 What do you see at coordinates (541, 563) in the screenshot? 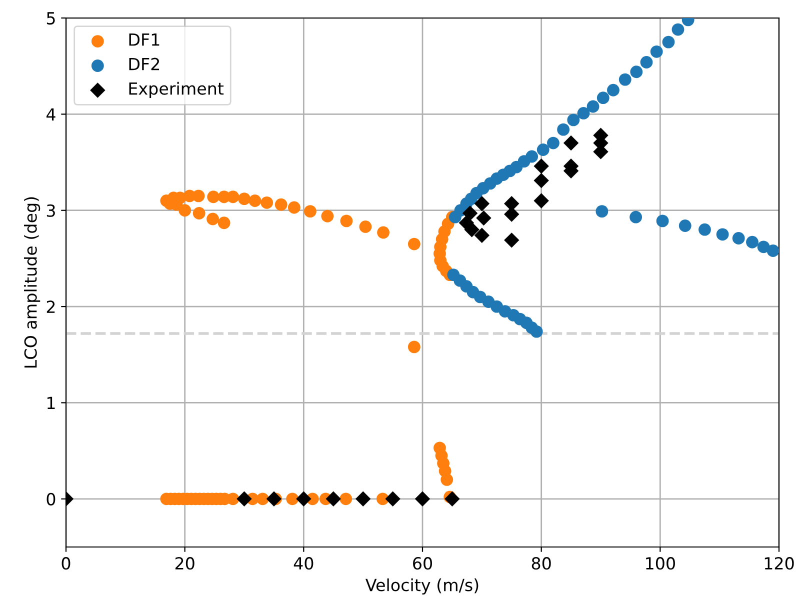
I see `x-tick-label: 80` at bounding box center [541, 563].